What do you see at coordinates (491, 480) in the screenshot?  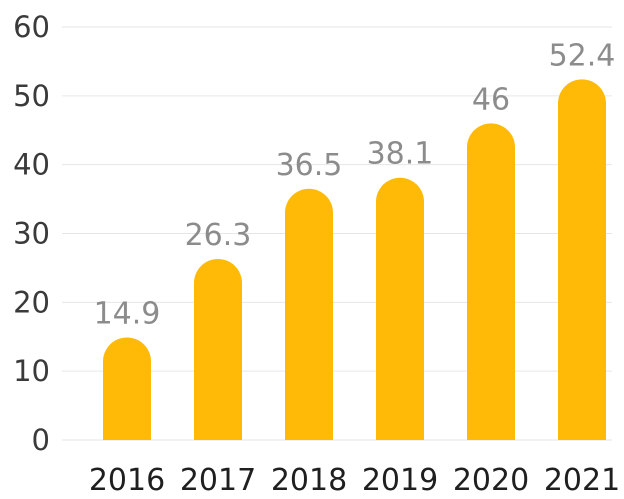 I see `x-tick-label-2020: 2020` at bounding box center [491, 480].